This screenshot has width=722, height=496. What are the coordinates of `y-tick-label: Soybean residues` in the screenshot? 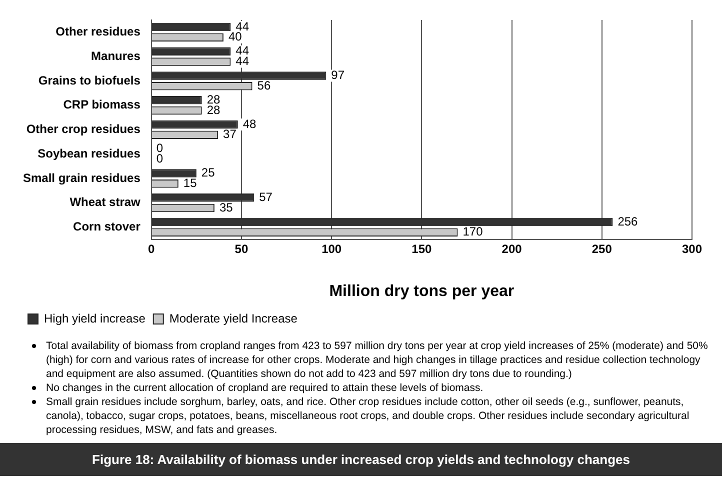 It's located at (89, 153).